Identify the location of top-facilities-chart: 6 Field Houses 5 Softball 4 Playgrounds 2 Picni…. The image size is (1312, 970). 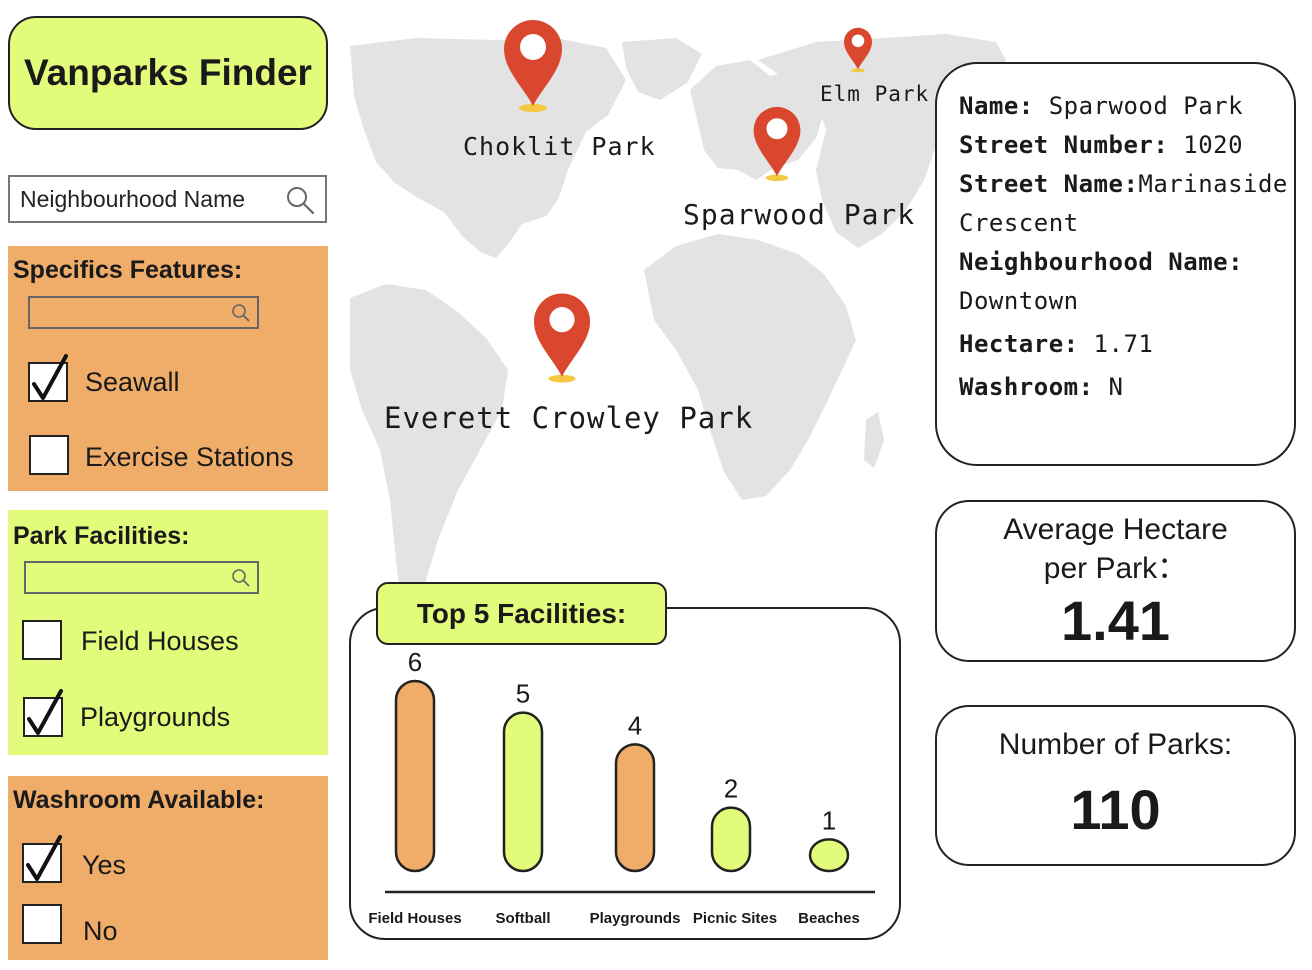
(621, 787).